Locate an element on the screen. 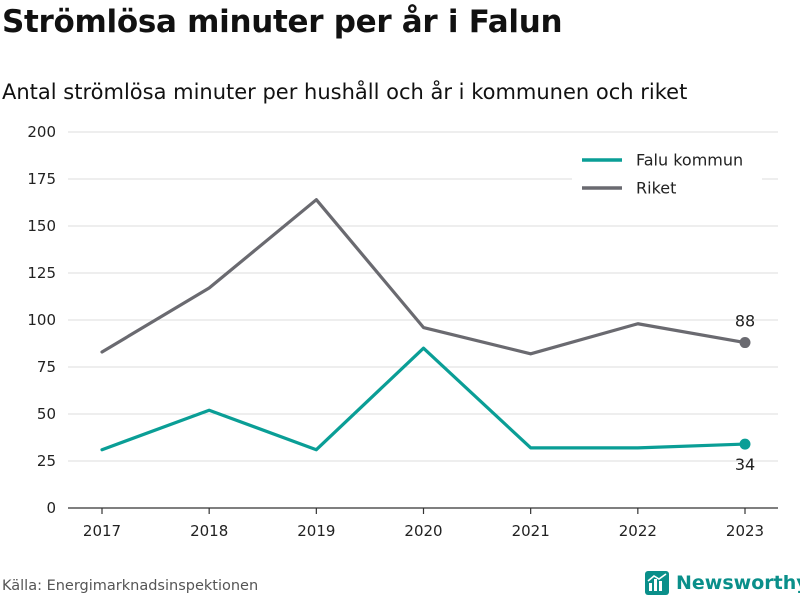  y-tick-label: 25 is located at coordinates (46, 461).